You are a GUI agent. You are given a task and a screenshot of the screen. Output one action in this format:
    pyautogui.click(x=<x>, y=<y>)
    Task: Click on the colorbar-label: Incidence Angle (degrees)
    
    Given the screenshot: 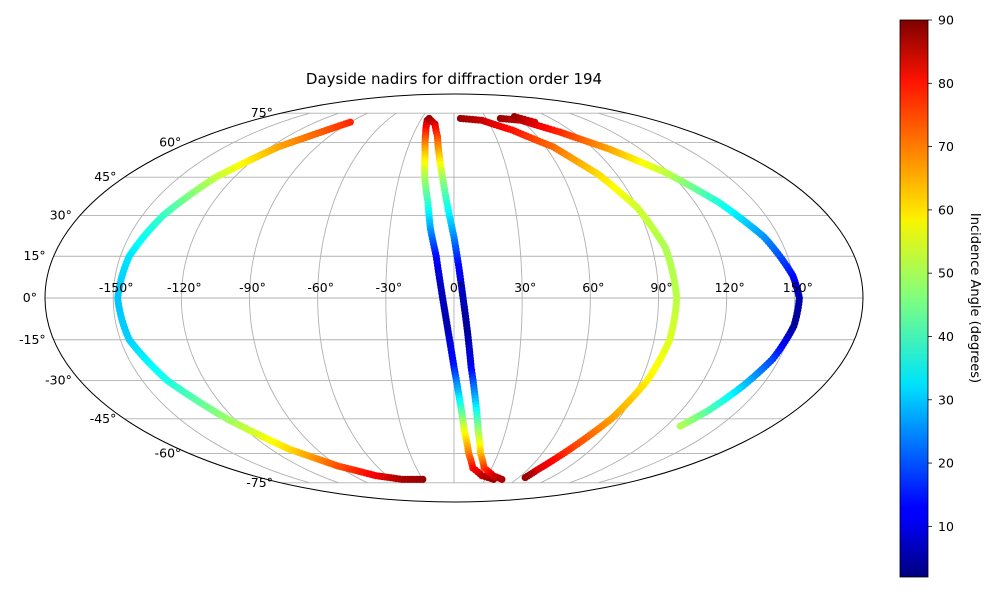 What is the action you would take?
    pyautogui.click(x=974, y=298)
    